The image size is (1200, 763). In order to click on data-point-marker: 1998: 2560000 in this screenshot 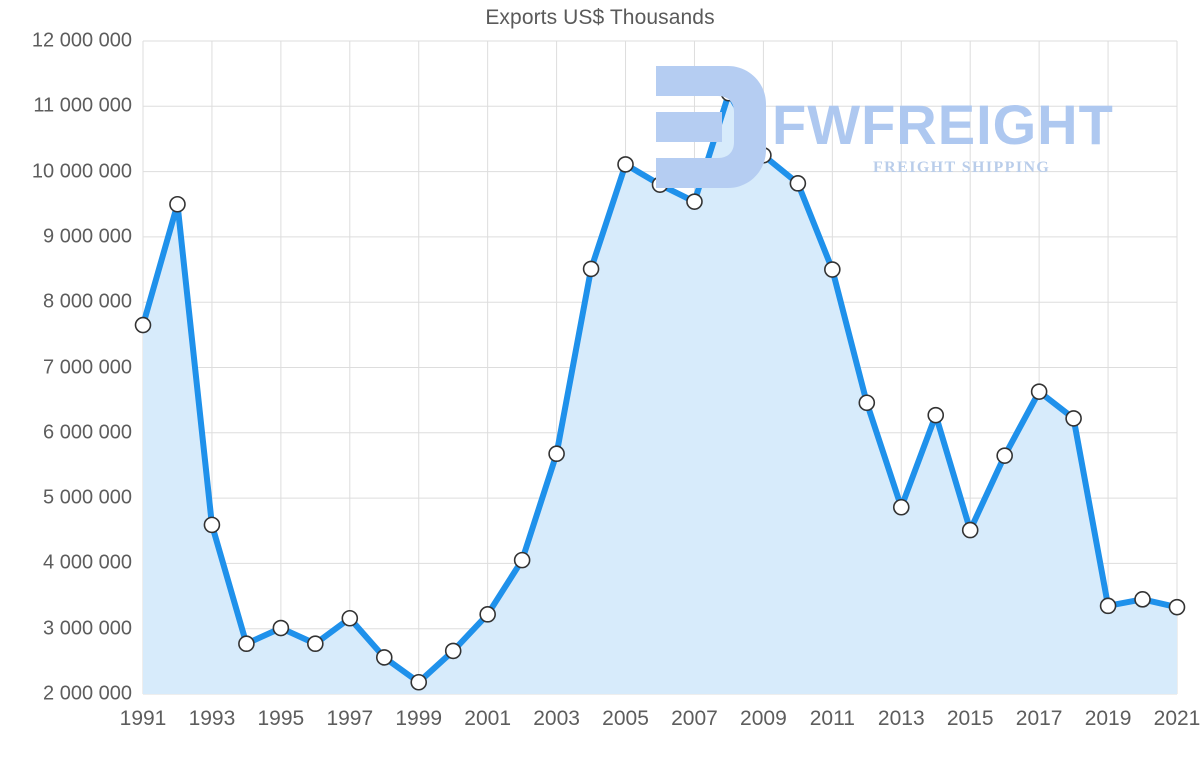, I will do `click(384, 657)`.